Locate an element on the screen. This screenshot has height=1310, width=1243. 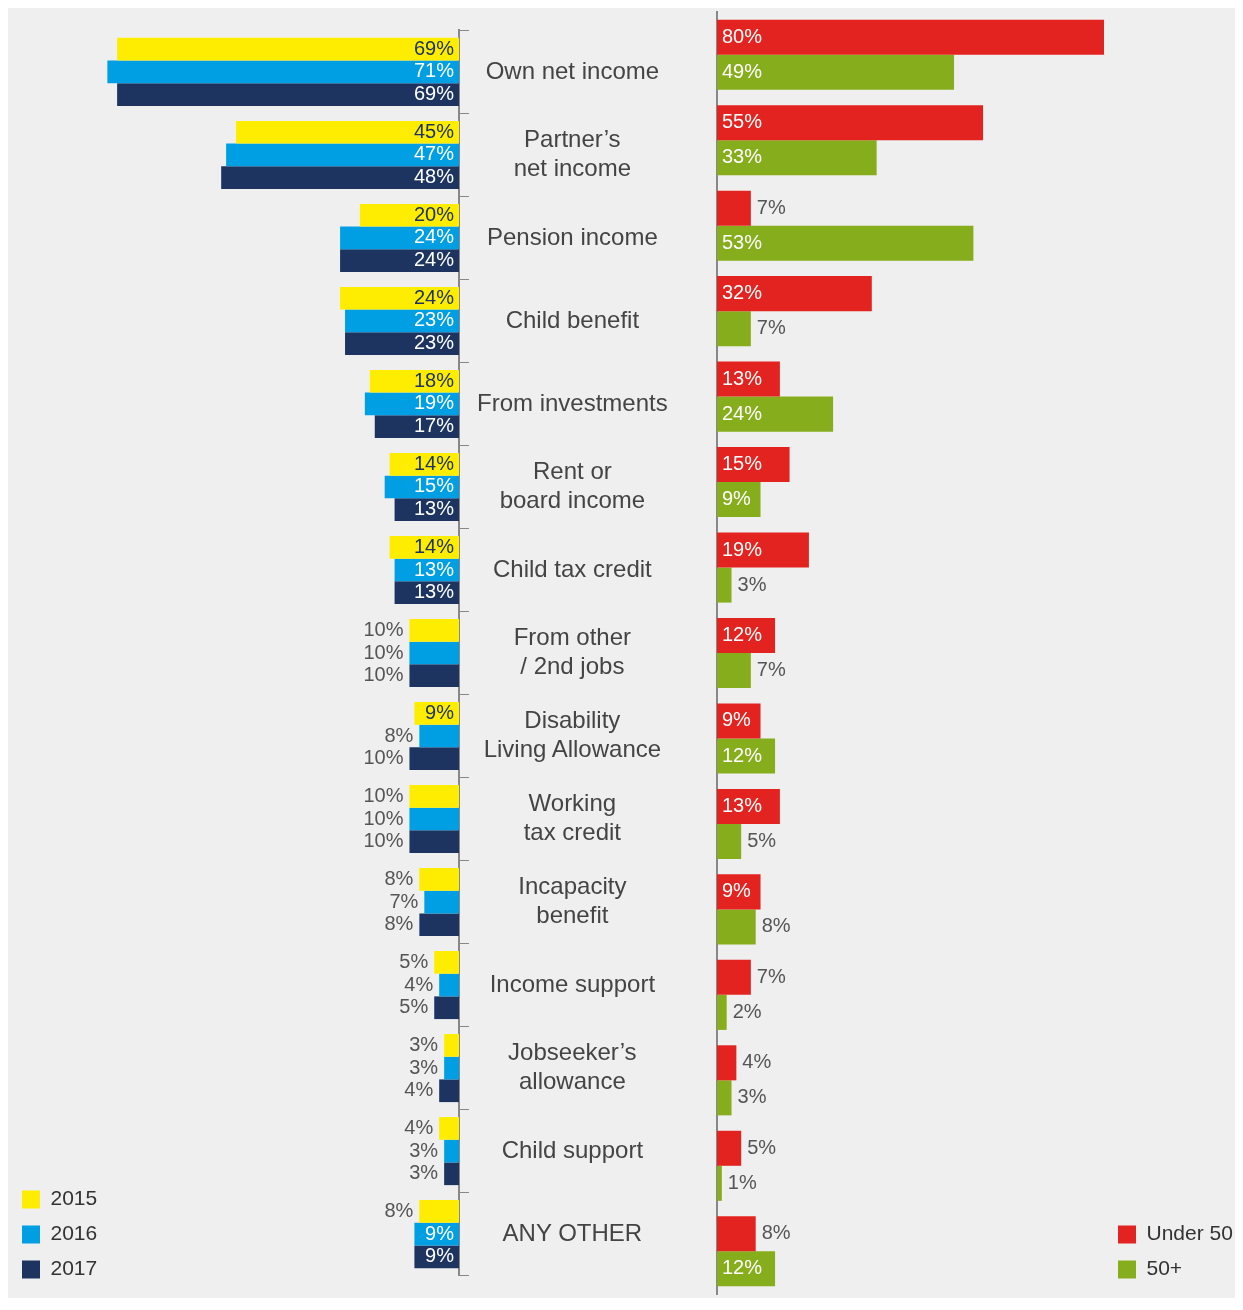
data-label: 18% is located at coordinates (434, 379).